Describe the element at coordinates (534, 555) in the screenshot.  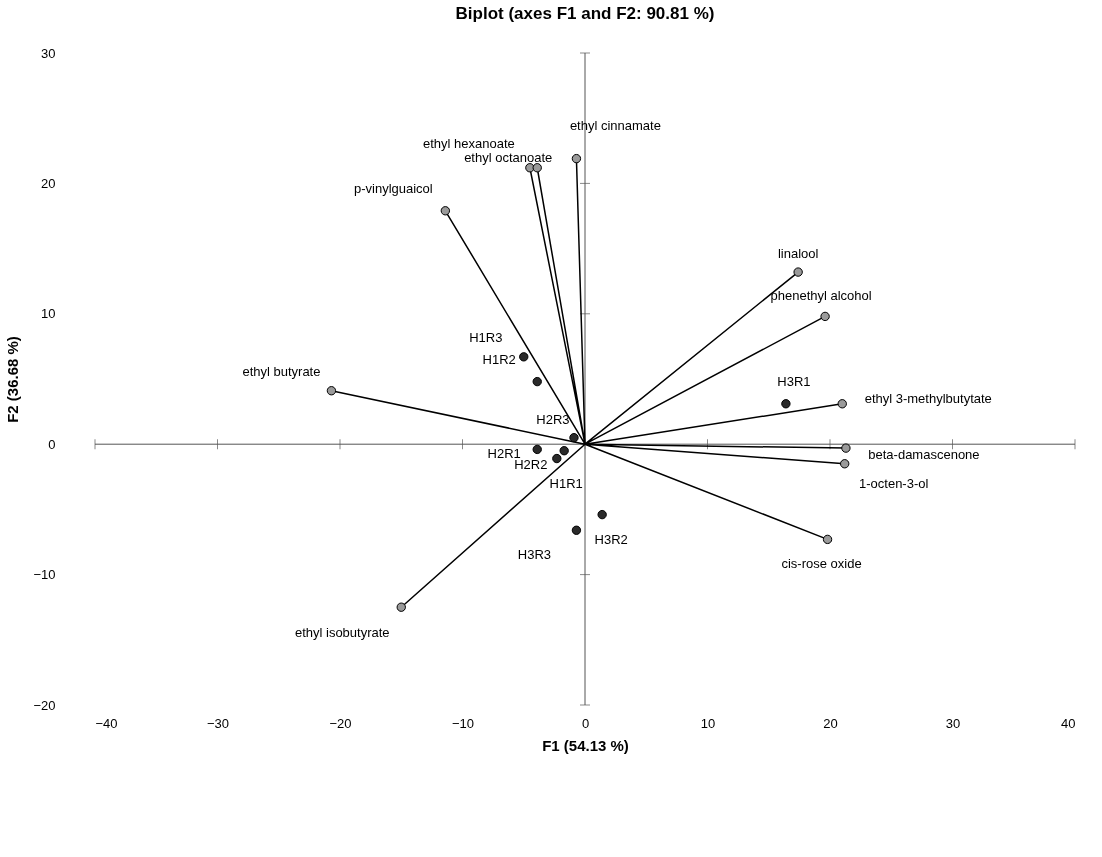
I see `annotation: H3R3` at that location.